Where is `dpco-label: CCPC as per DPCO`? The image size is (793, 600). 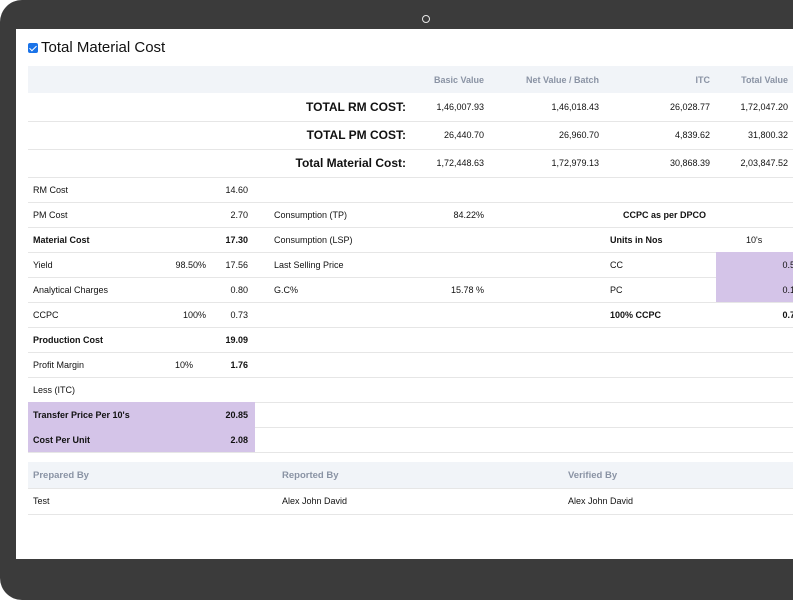
dpco-label: CCPC as per DPCO is located at coordinates (665, 214).